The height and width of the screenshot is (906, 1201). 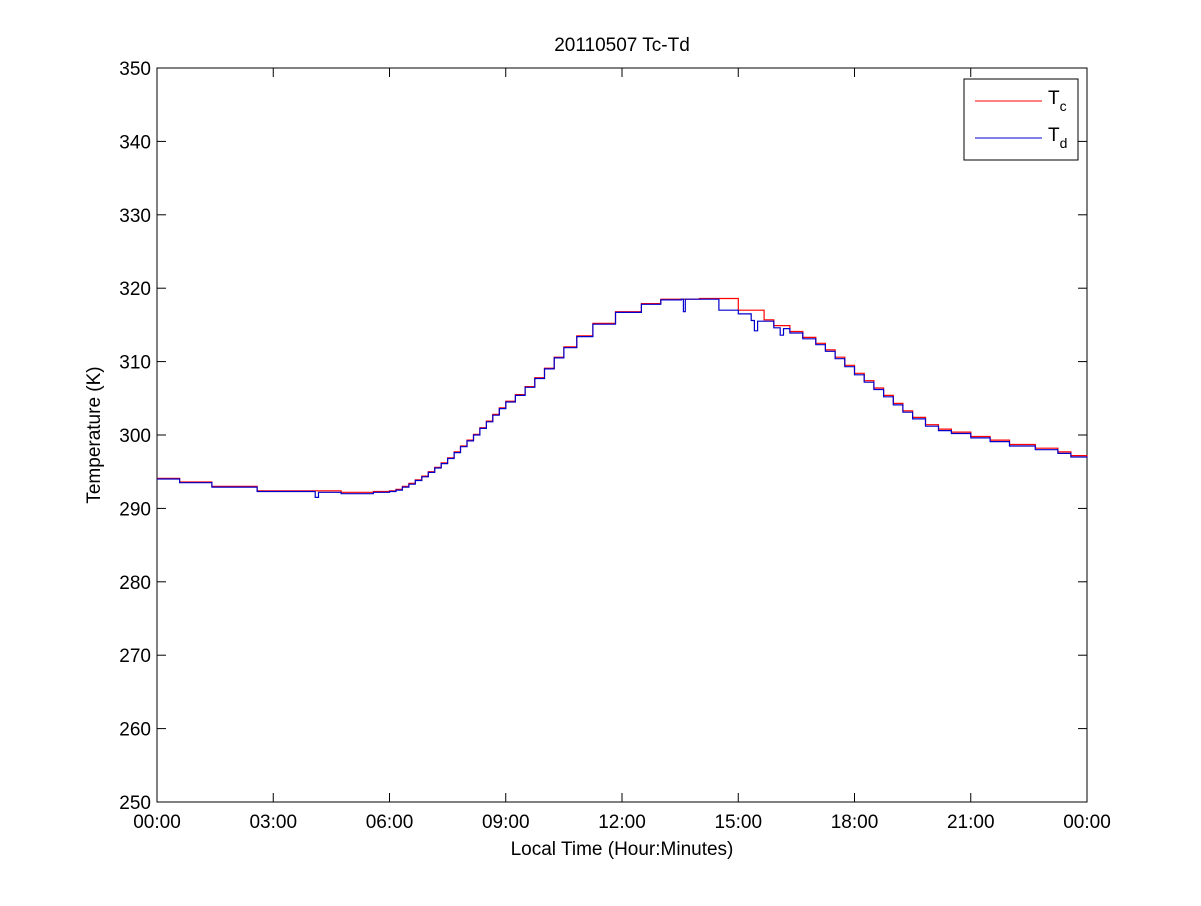 What do you see at coordinates (273, 822) in the screenshot?
I see `x-tick-label: 03:00` at bounding box center [273, 822].